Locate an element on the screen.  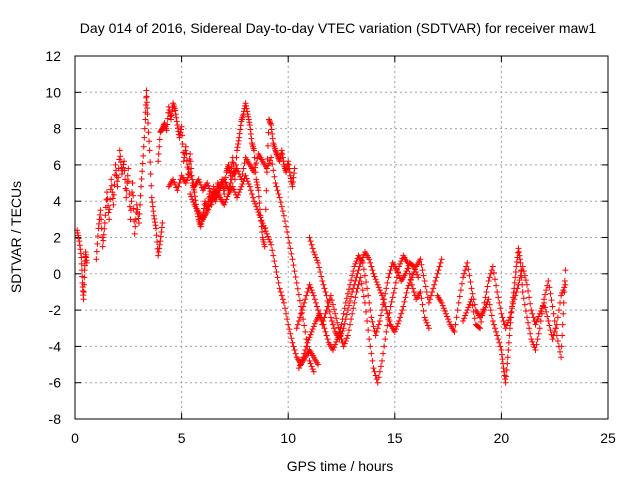
y-tick-label: 2 is located at coordinates (57, 238).